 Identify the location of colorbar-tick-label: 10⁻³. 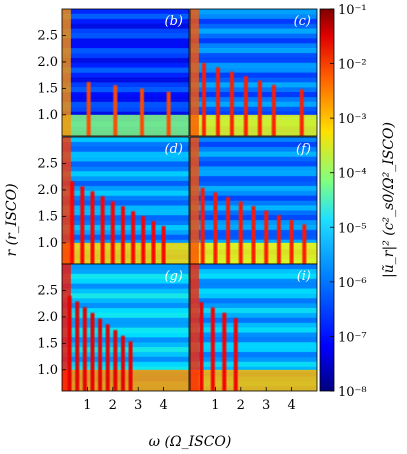
(352, 119).